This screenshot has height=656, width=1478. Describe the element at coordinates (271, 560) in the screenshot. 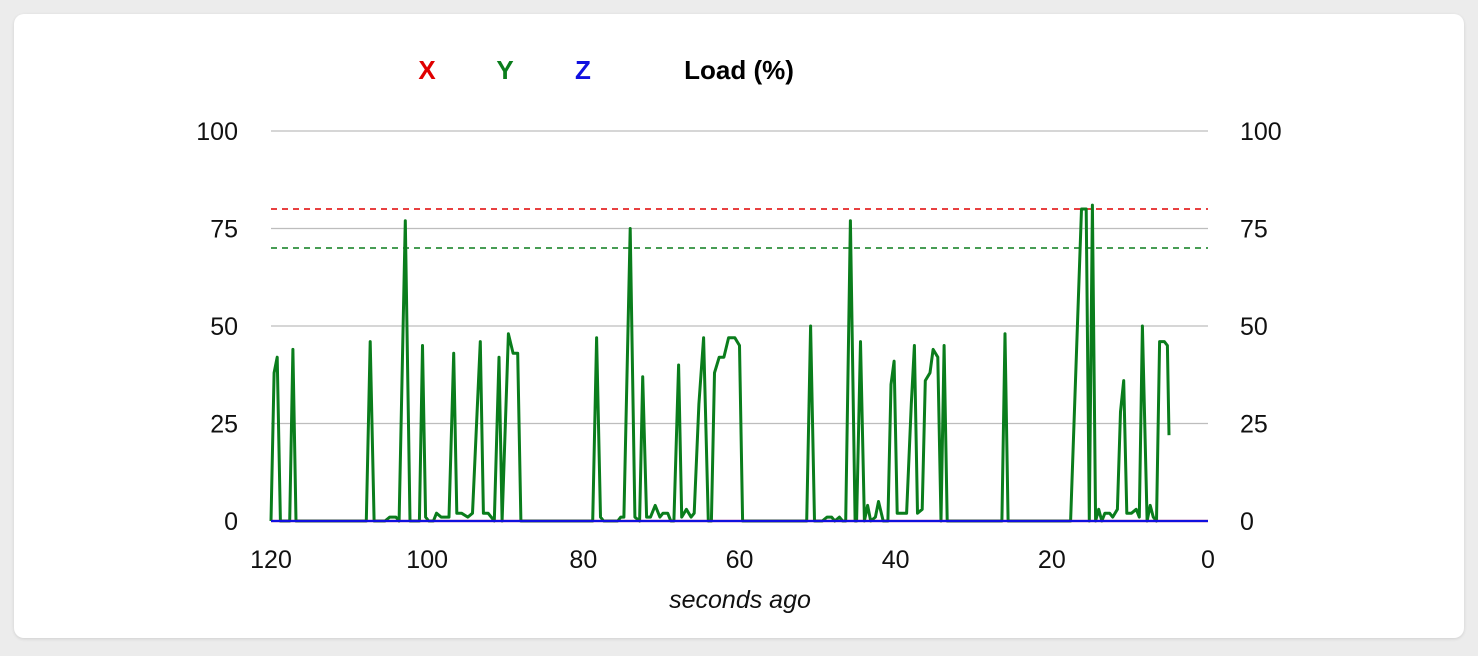

I see `x-tick-label: 120` at that location.